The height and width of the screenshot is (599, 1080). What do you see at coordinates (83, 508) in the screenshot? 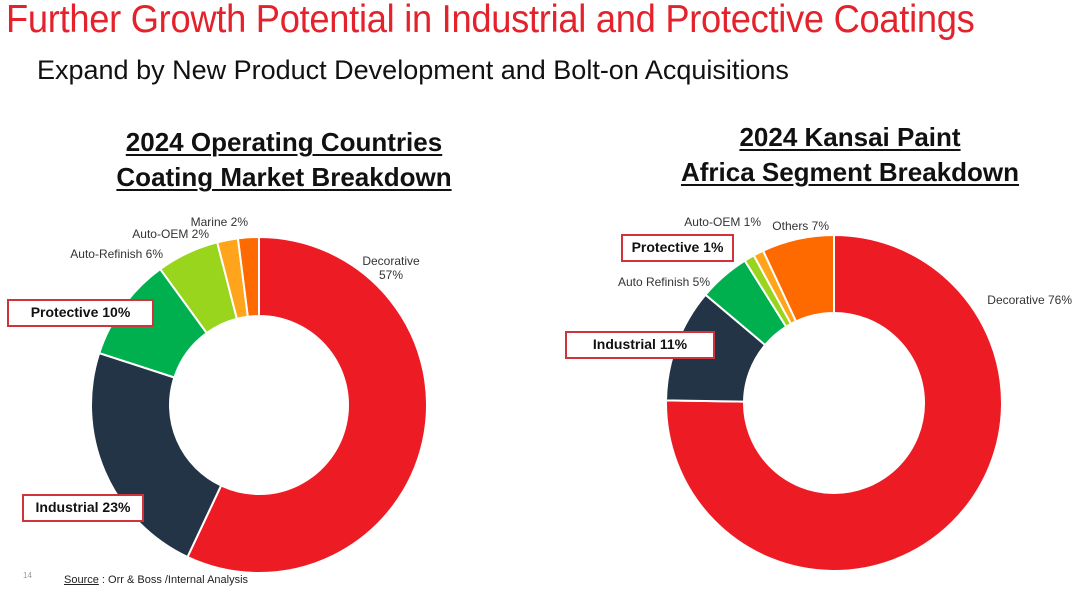
I see `left-callout-industrial: Industrial 23%` at bounding box center [83, 508].